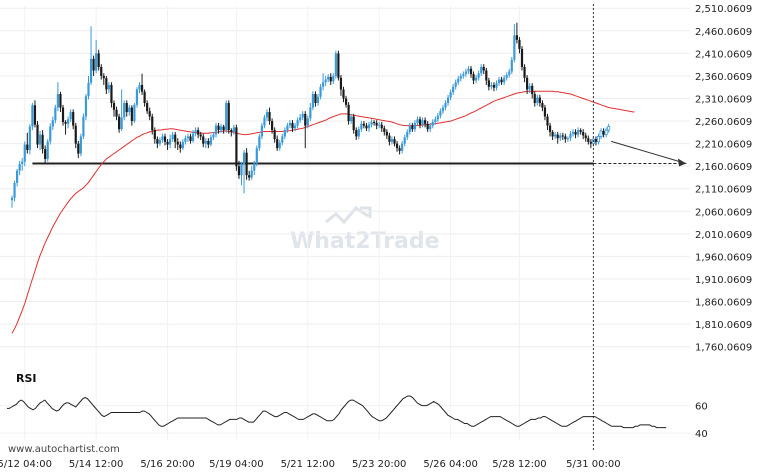 This screenshot has width=760, height=475. I want to click on time-tick-label: 5/26 04:00, so click(450, 464).